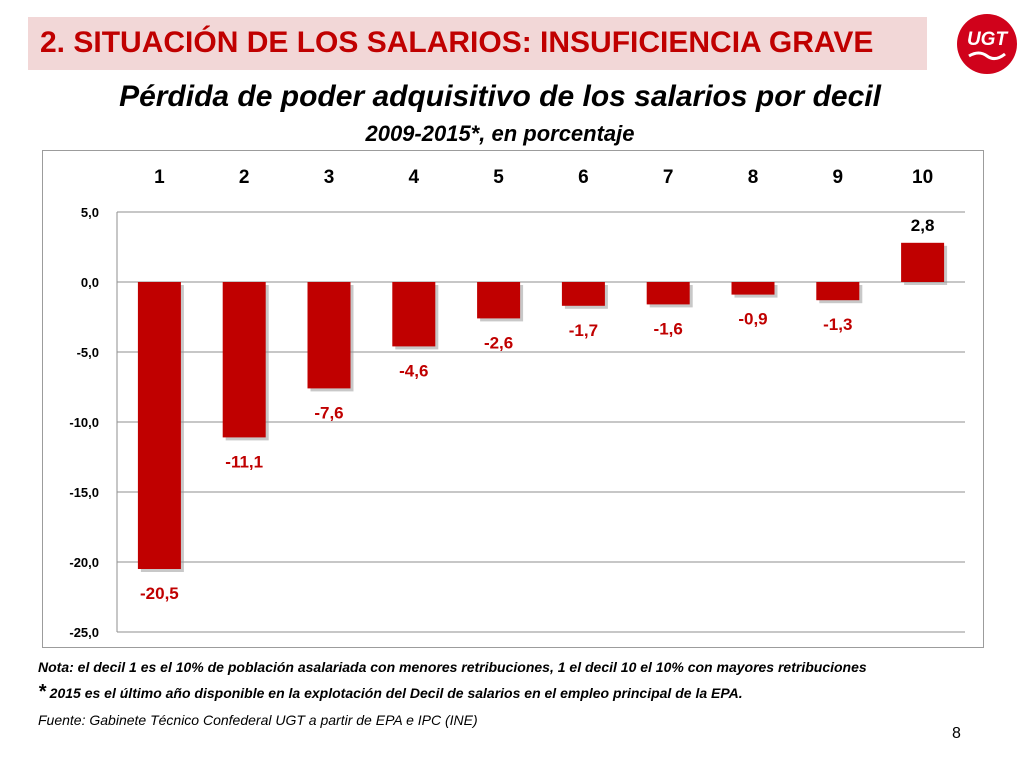  Describe the element at coordinates (84, 632) in the screenshot. I see `y-tick-label: -25,0` at that location.